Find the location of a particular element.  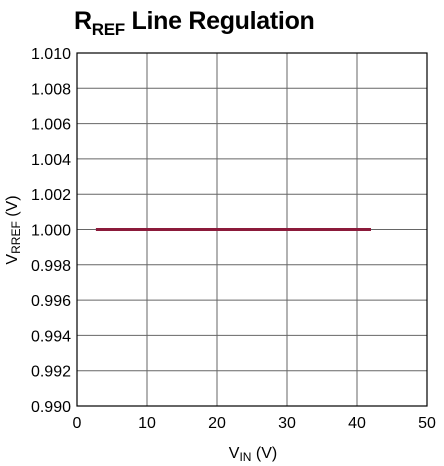

x-axis-label: VIN (V) is located at coordinates (253, 454).